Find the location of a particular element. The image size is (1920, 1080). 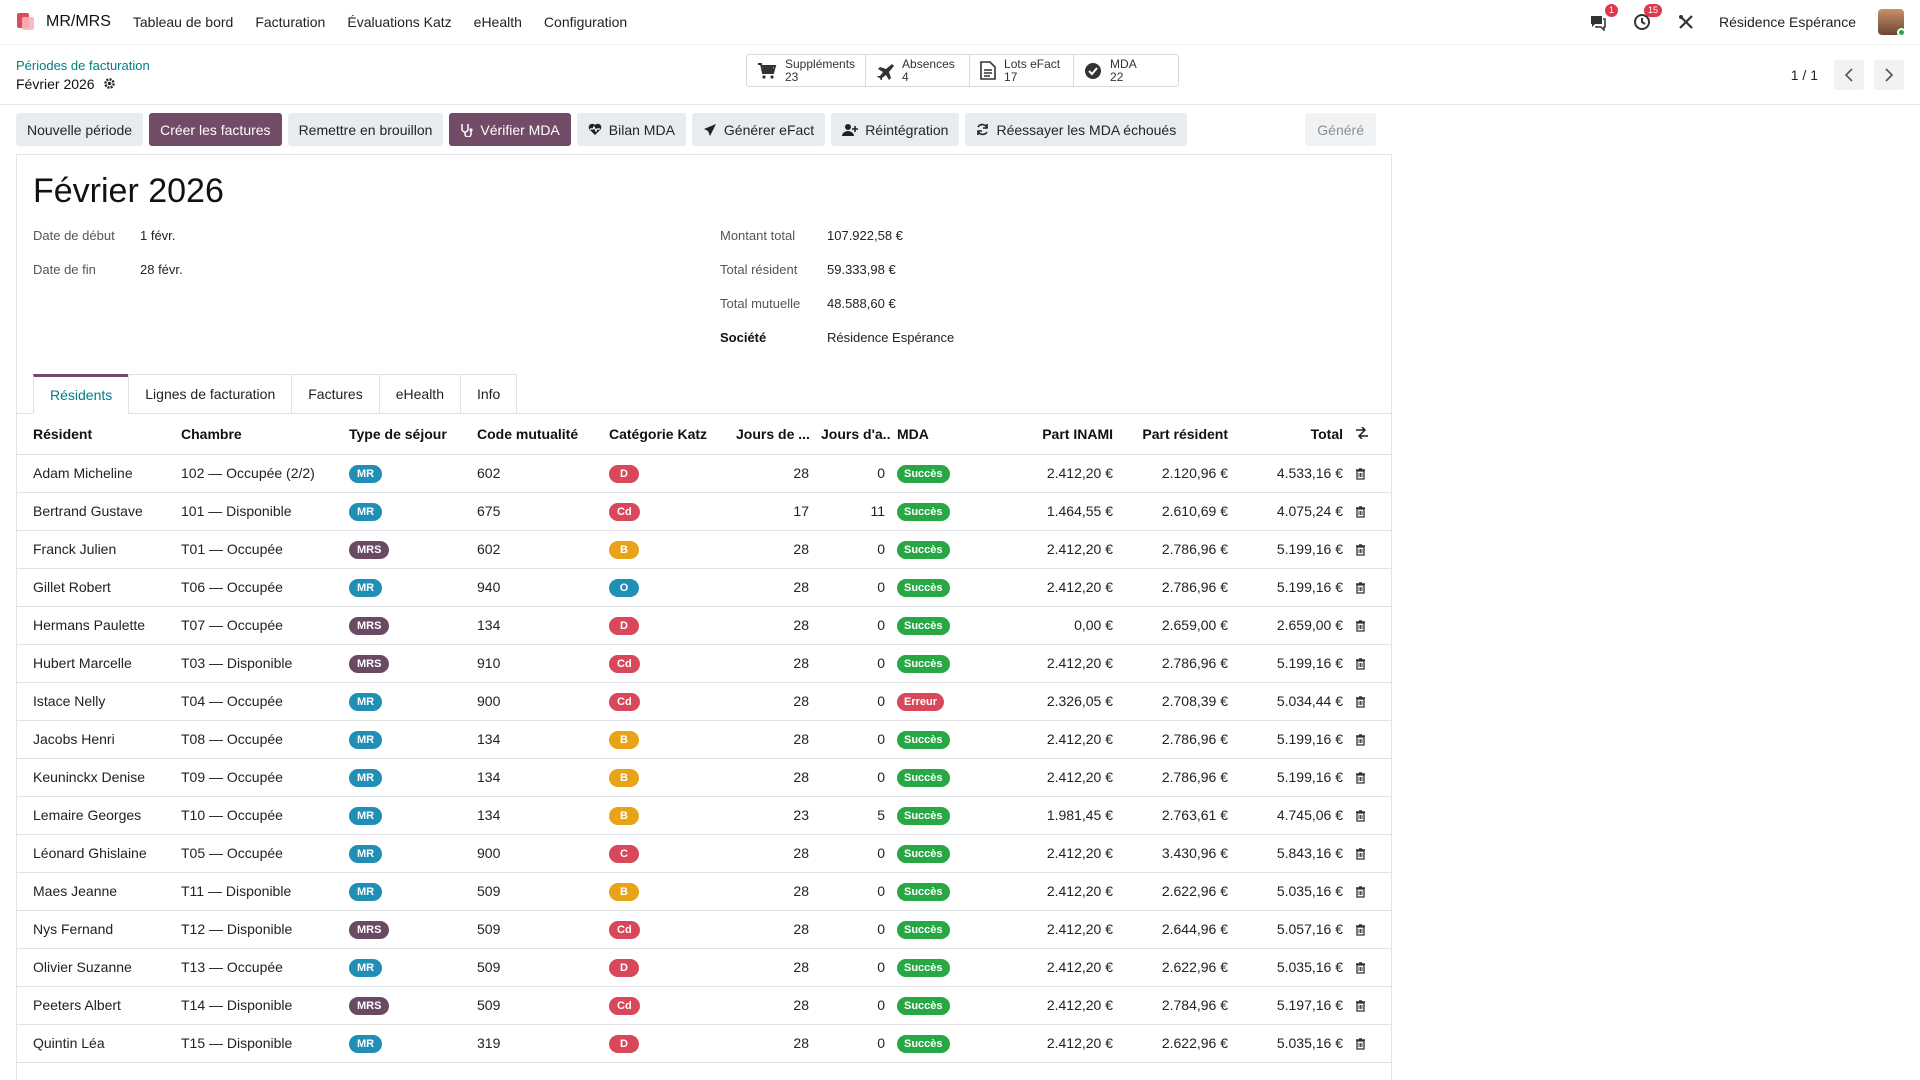

col-resident-part: Part résident is located at coordinates (1176, 434).